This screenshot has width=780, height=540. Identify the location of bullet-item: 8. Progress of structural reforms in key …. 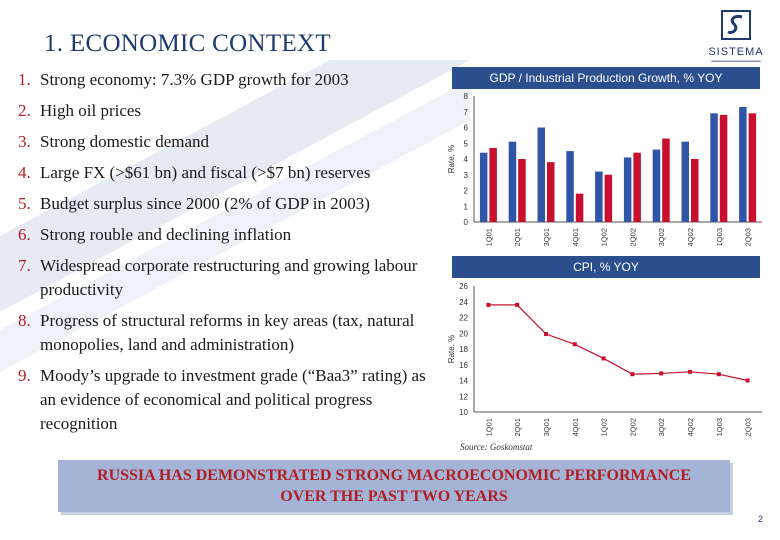
(230, 333).